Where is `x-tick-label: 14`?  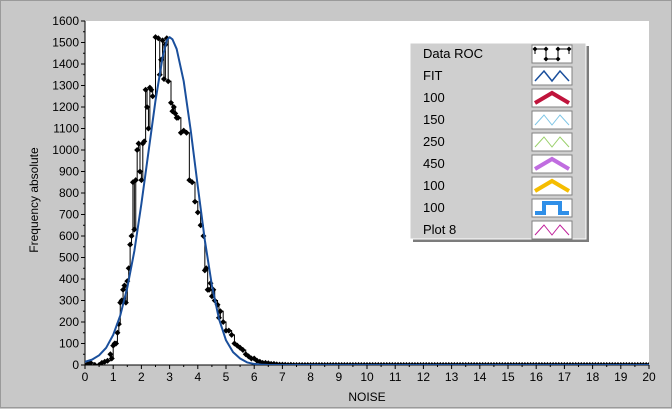 x-tick-label: 14 is located at coordinates (480, 377).